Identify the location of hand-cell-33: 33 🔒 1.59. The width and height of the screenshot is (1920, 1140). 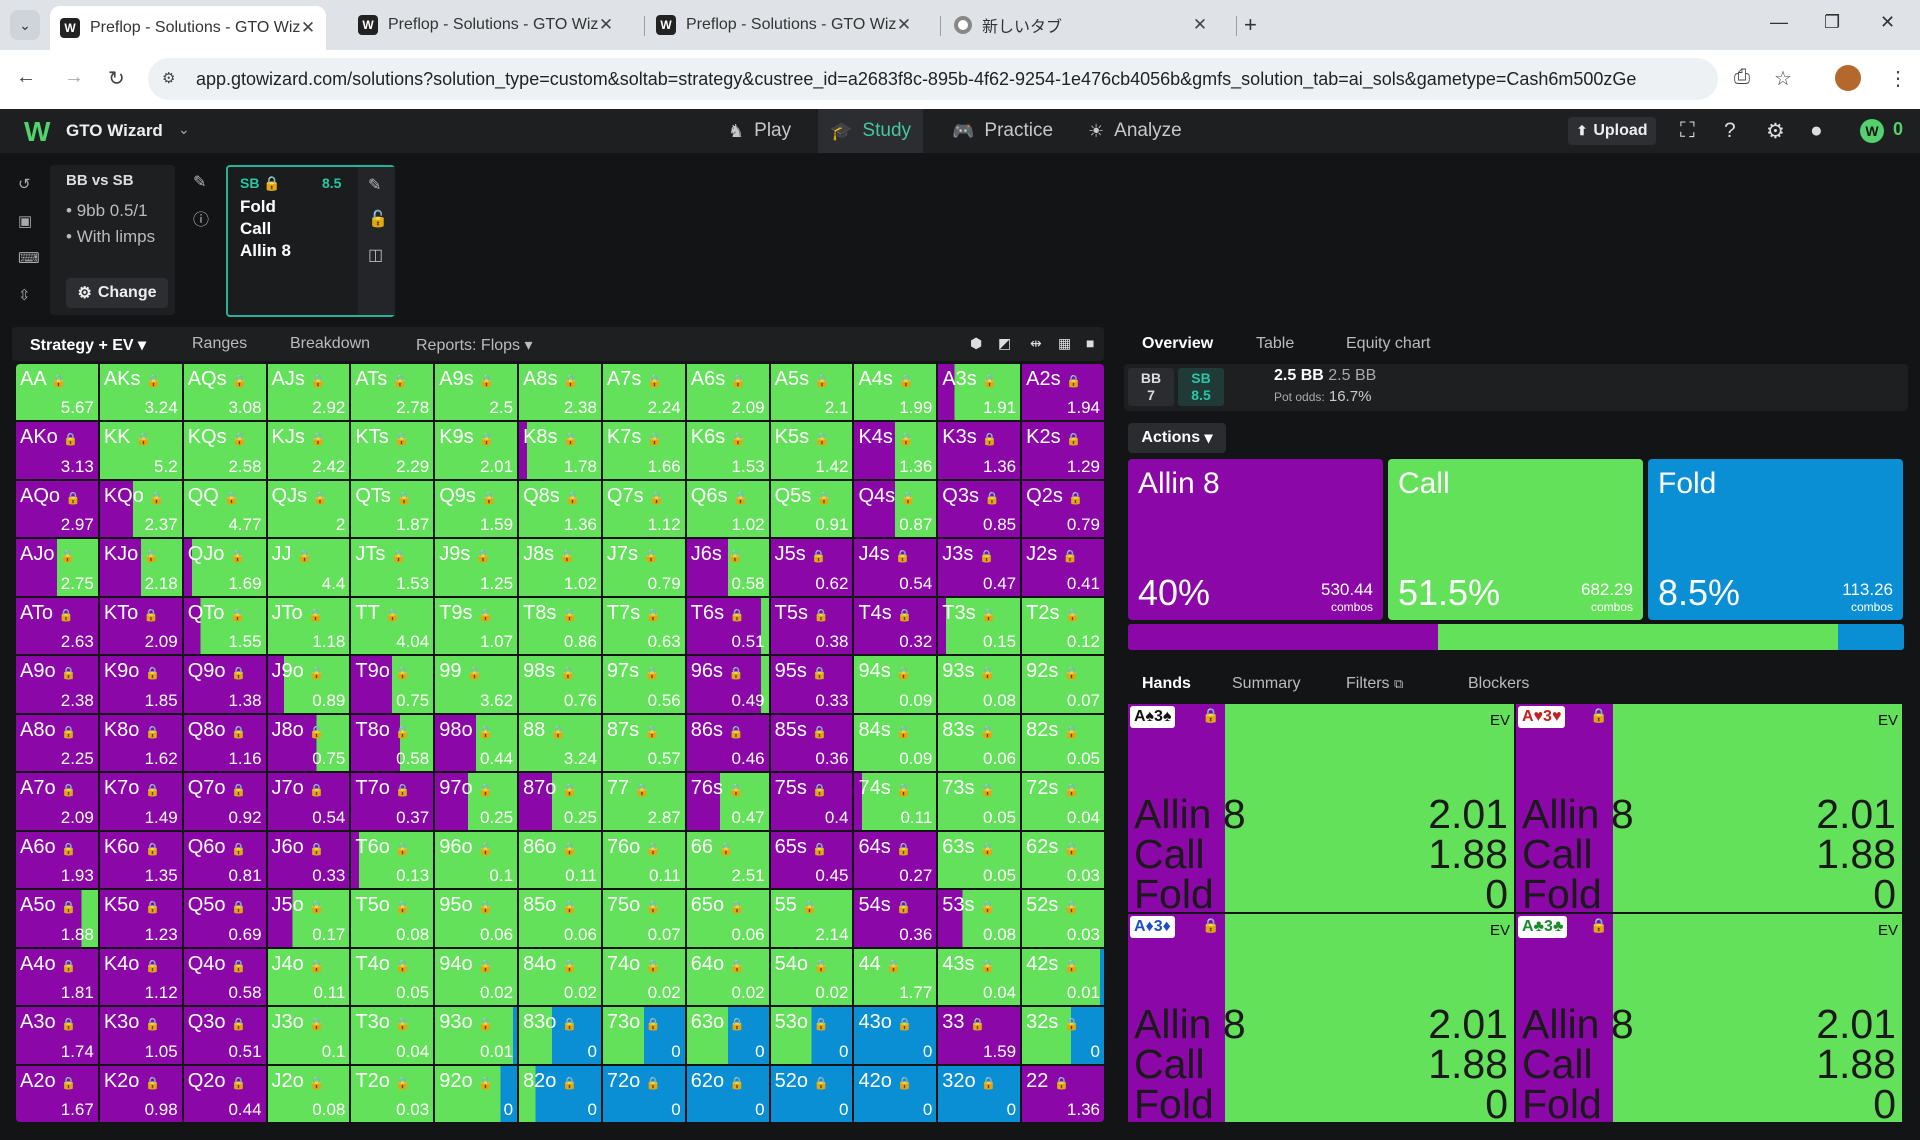
(979, 1035).